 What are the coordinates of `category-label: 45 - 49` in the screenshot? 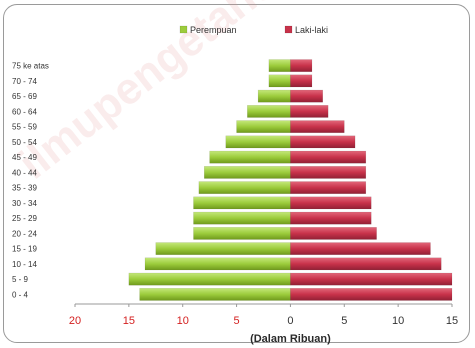 It's located at (24, 157).